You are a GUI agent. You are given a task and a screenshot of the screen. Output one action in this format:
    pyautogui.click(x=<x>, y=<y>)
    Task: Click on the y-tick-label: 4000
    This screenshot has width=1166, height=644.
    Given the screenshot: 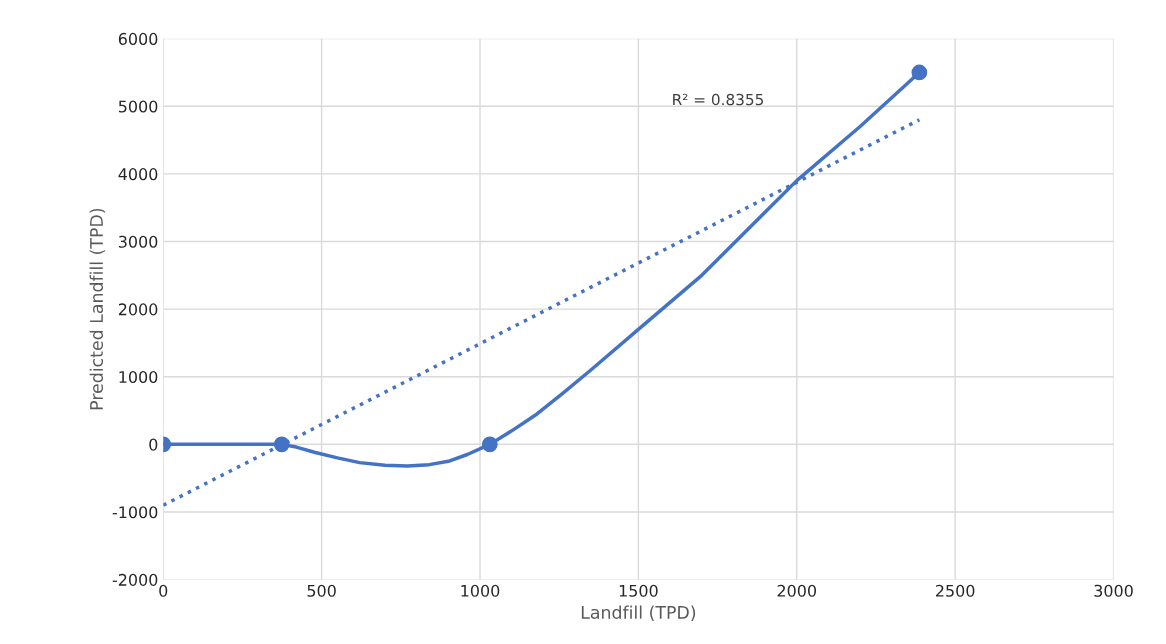 What is the action you would take?
    pyautogui.click(x=138, y=174)
    